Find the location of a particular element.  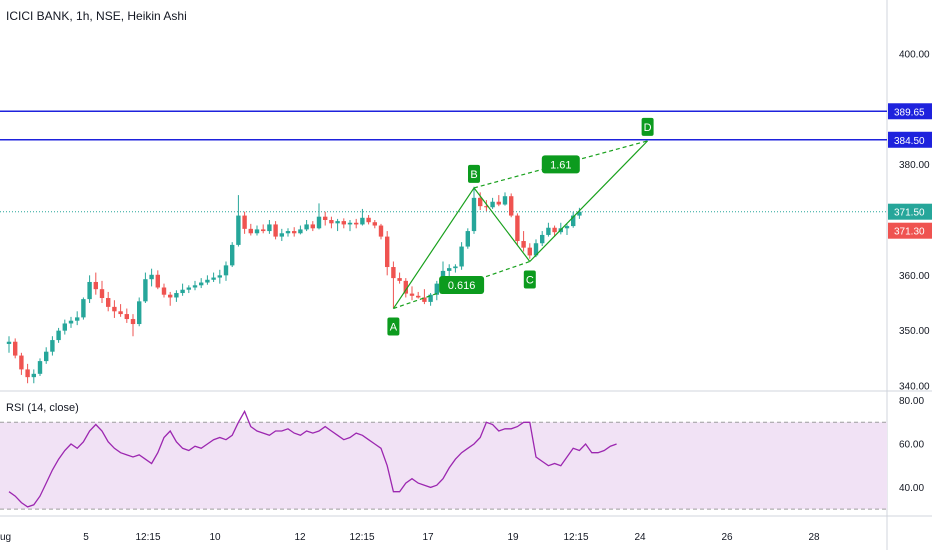

price-tick-label: 340.00 is located at coordinates (914, 387).